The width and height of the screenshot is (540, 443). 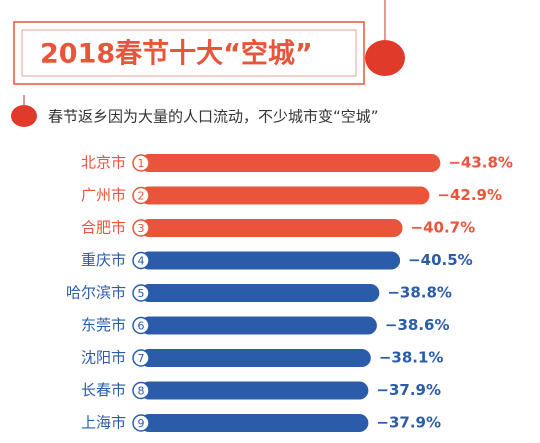 What do you see at coordinates (440, 260) in the screenshot?
I see `value-label: −40.5%` at bounding box center [440, 260].